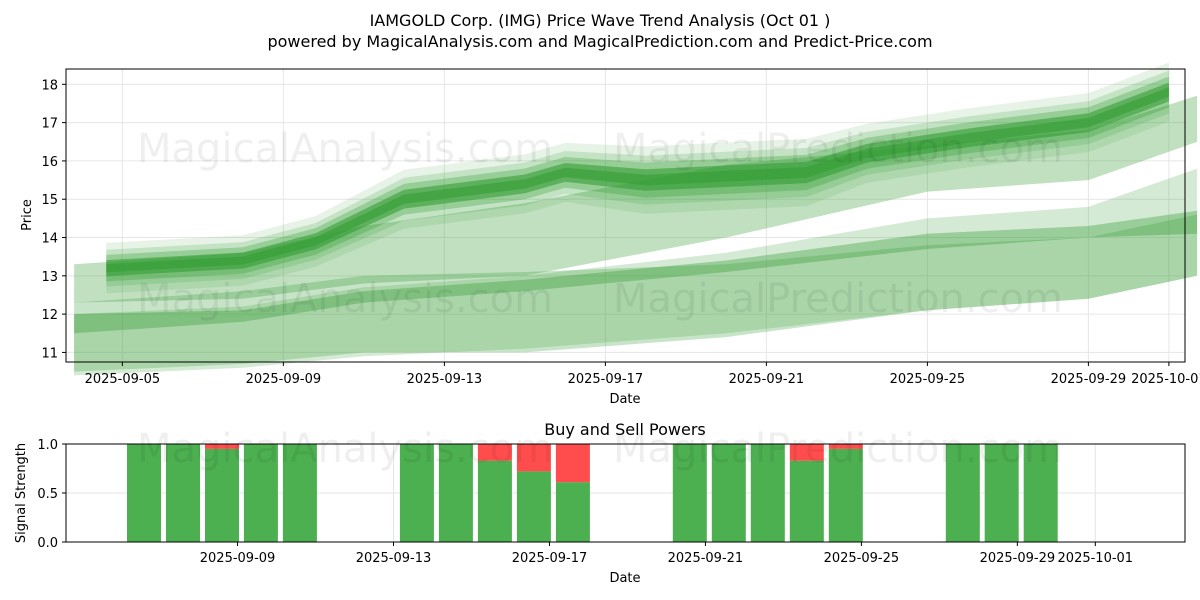 Image resolution: width=1200 pixels, height=600 pixels. Describe the element at coordinates (345, 299) in the screenshot. I see `watermark-left-lower: MagicalAnalysis.com` at that location.